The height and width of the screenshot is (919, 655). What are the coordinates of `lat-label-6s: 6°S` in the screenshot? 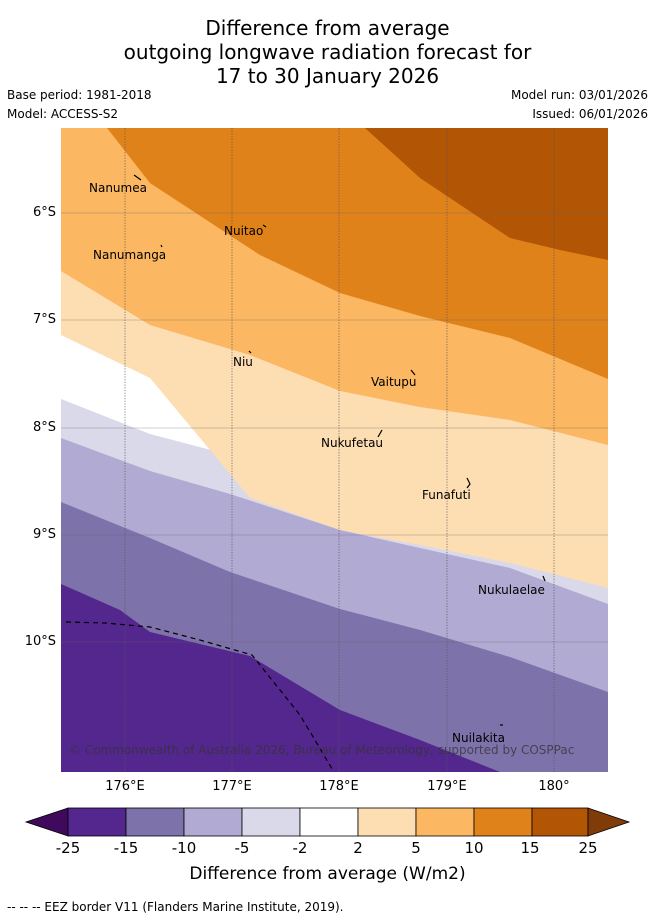 It's located at (44, 212).